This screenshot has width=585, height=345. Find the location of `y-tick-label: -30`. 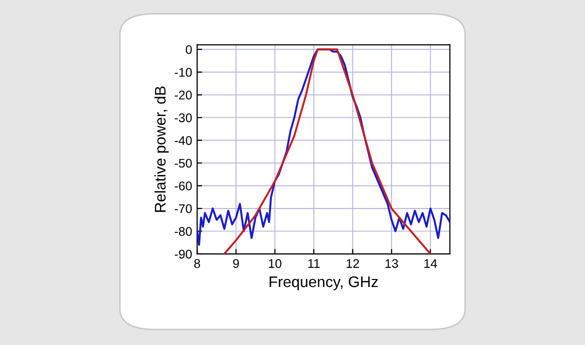

y-tick-label: -30 is located at coordinates (183, 117).